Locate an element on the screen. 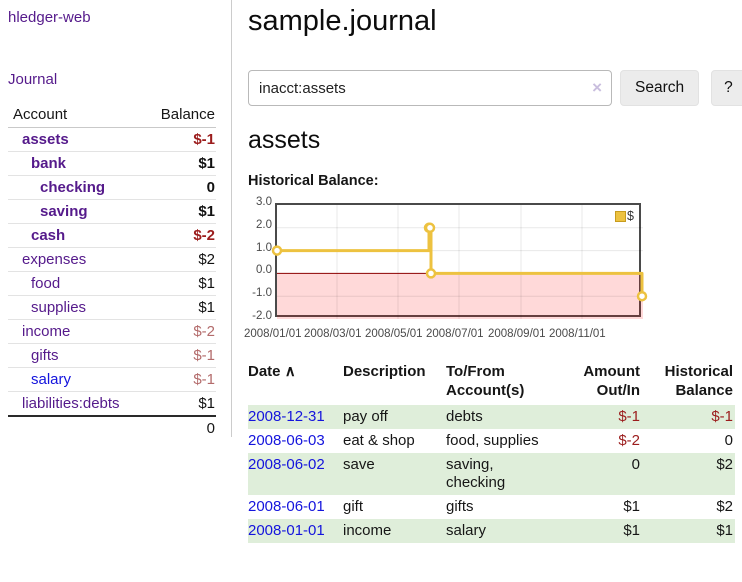 The height and width of the screenshot is (582, 742). chart-legend: $ is located at coordinates (624, 216).